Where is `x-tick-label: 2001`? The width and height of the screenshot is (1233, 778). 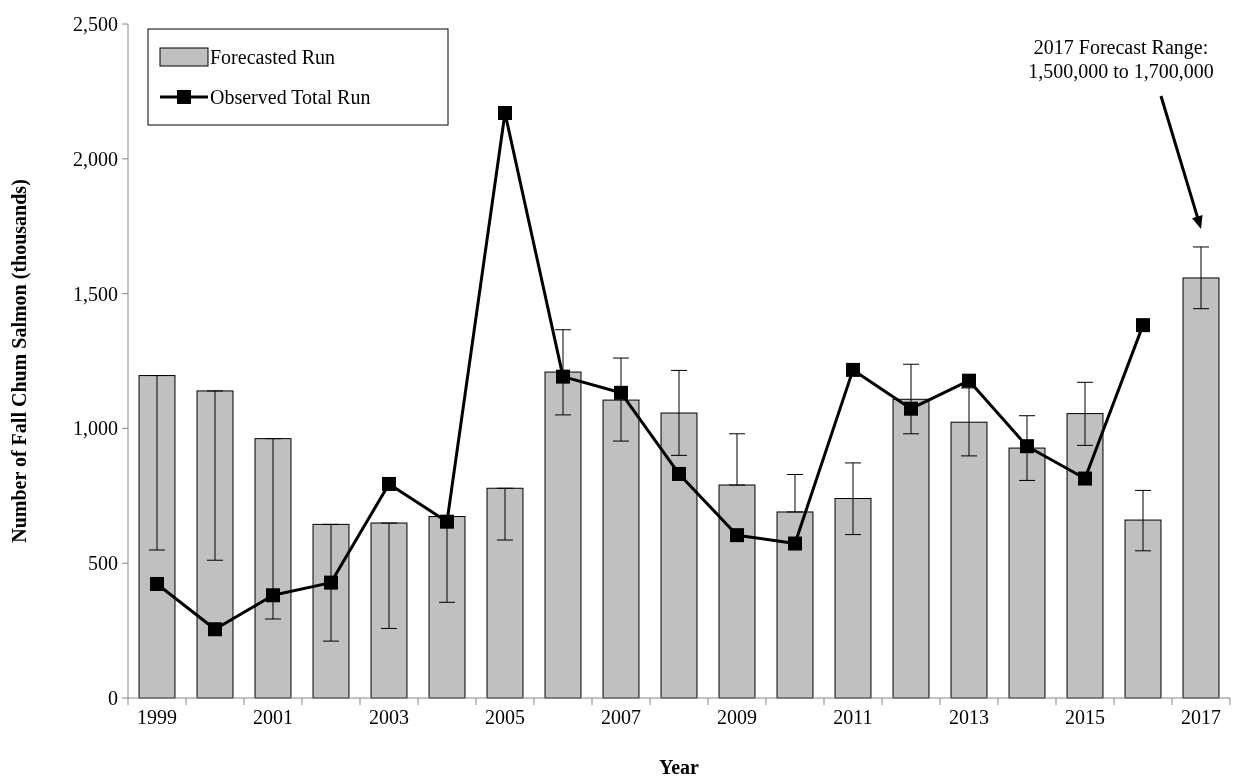
x-tick-label: 2001 is located at coordinates (273, 717).